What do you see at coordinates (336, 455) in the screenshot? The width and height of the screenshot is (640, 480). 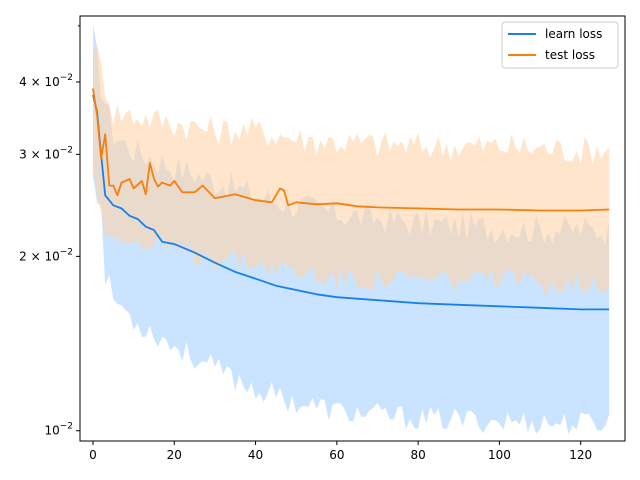 I see `x-tick-label: 60` at bounding box center [336, 455].